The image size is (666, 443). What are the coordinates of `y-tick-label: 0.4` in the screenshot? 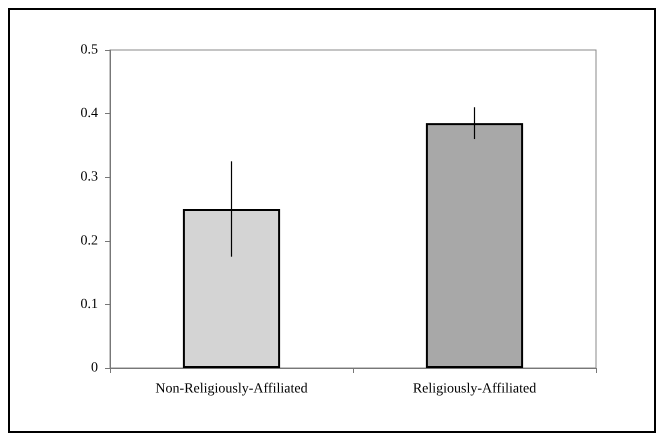 It's located at (89, 114).